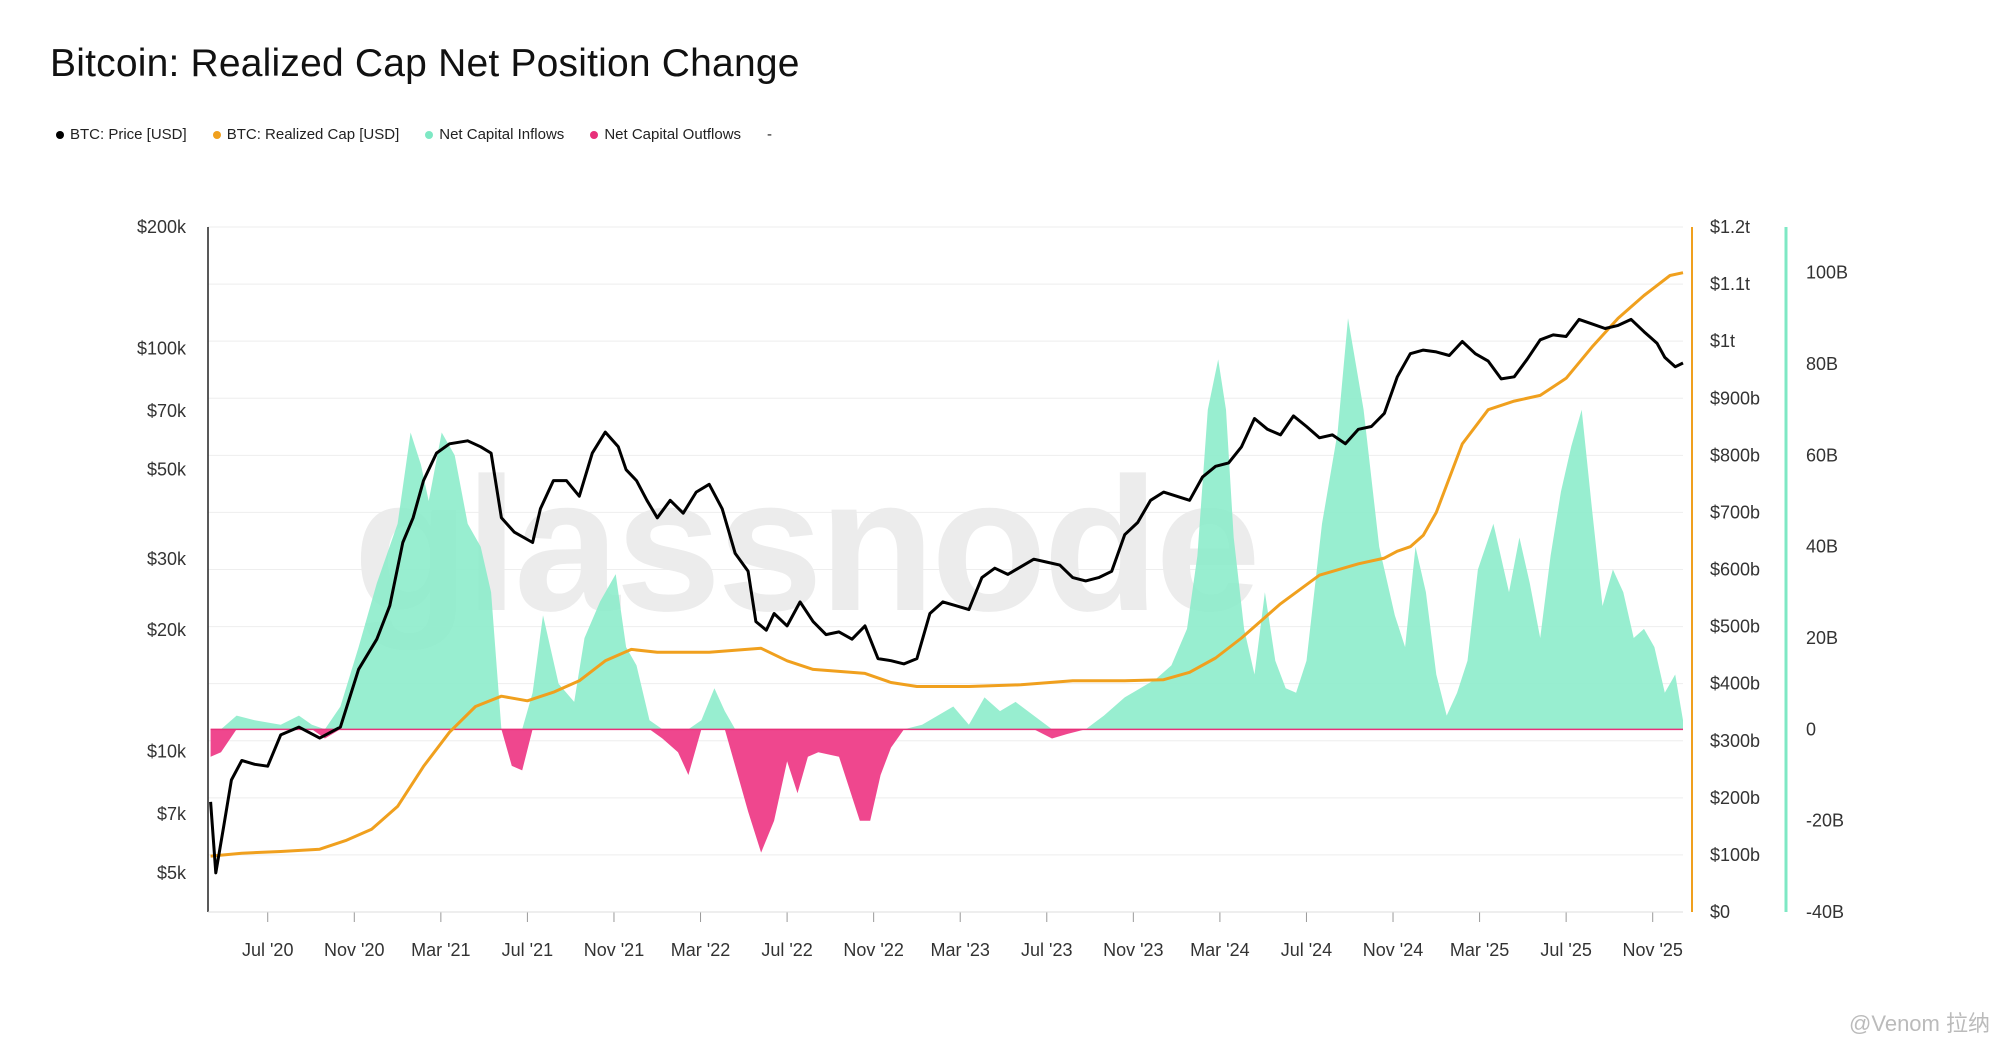 The image size is (1990, 1050). I want to click on realized-cap-axis-tick: $300b, so click(1735, 741).